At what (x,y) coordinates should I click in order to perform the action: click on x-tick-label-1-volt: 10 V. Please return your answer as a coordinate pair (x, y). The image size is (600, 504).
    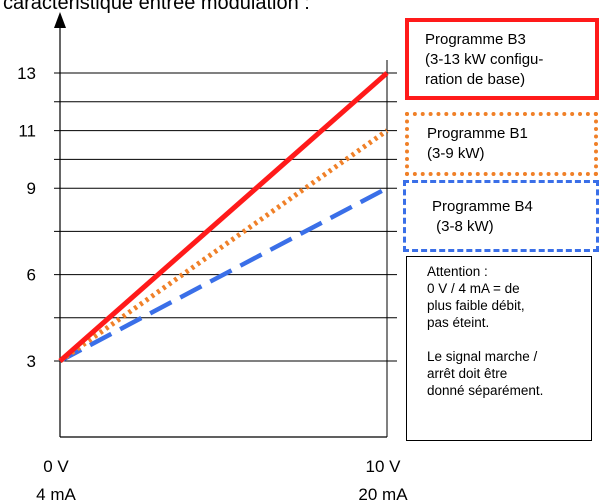
    Looking at the image, I should click on (384, 466).